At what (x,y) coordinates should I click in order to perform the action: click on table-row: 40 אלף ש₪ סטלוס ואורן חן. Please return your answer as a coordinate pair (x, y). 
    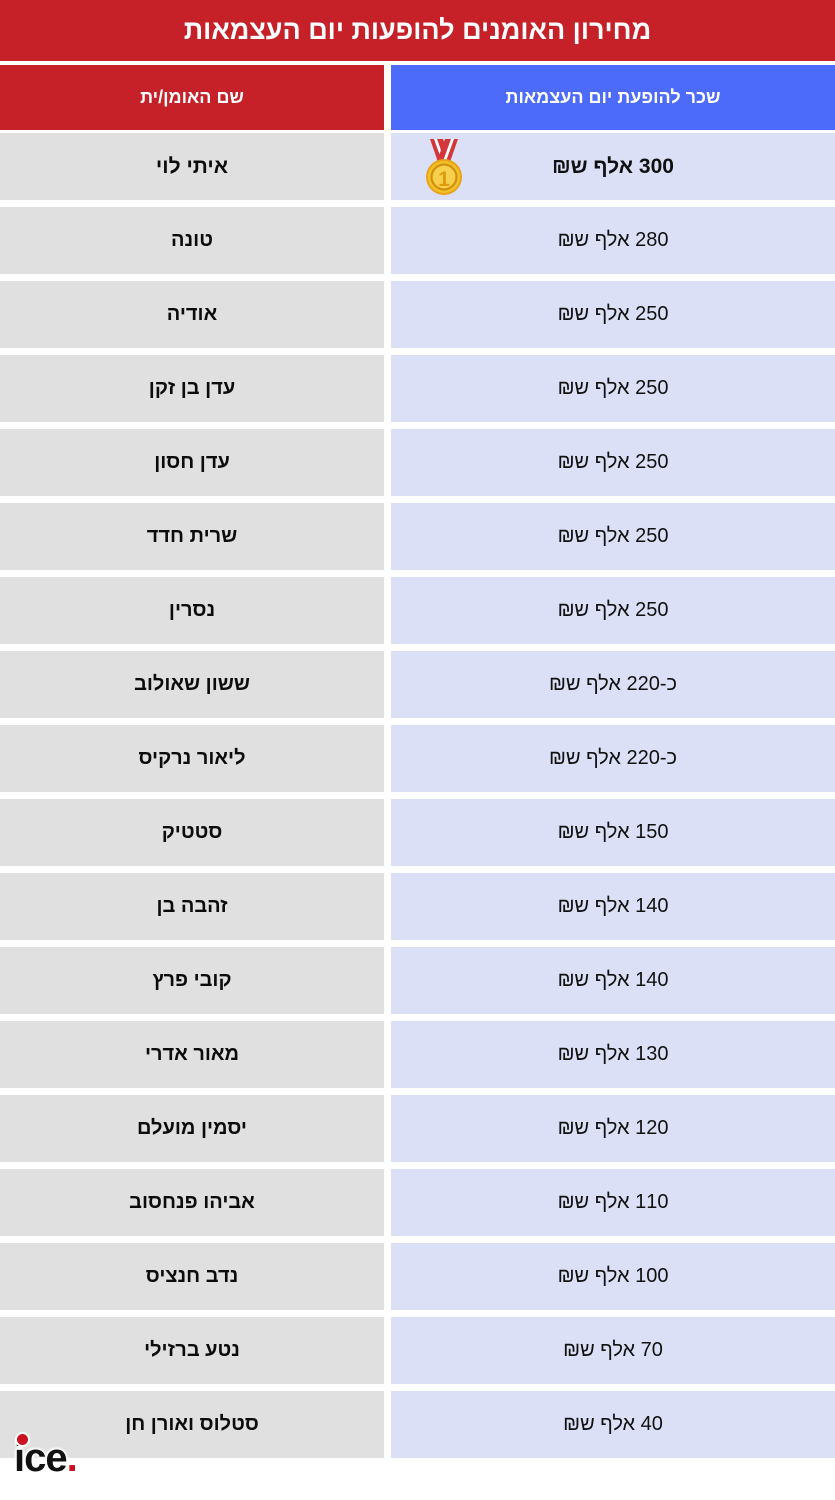
    Looking at the image, I should click on (417, 1424).